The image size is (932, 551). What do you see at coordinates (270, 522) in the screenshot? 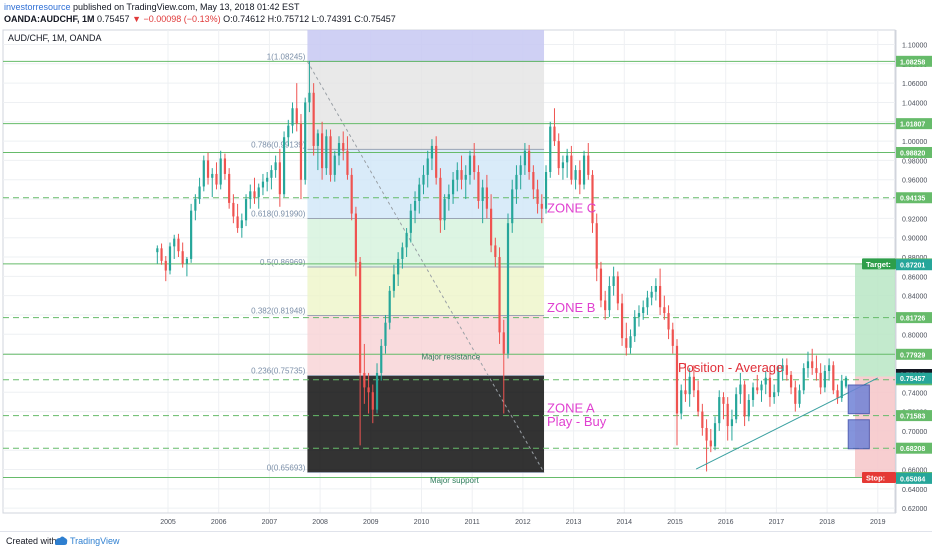
I see `year-tick-label: 2007` at bounding box center [270, 522].